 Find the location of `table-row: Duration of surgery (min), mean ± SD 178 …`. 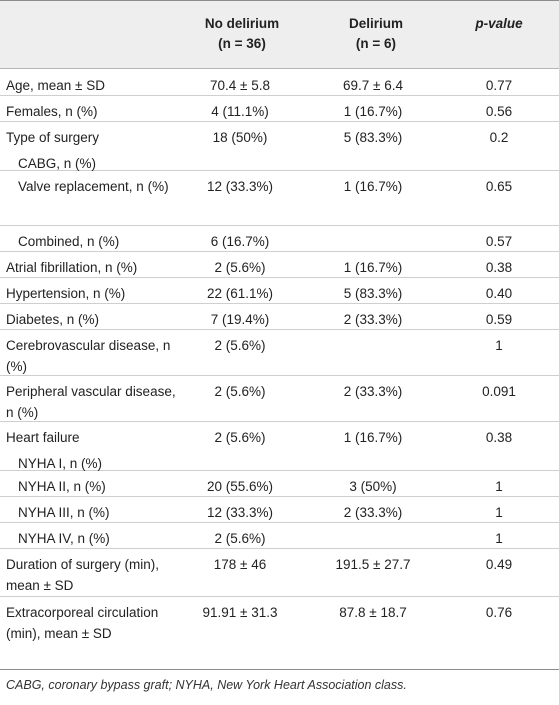

table-row: Duration of surgery (min), mean ± SD 178 … is located at coordinates (279, 572).